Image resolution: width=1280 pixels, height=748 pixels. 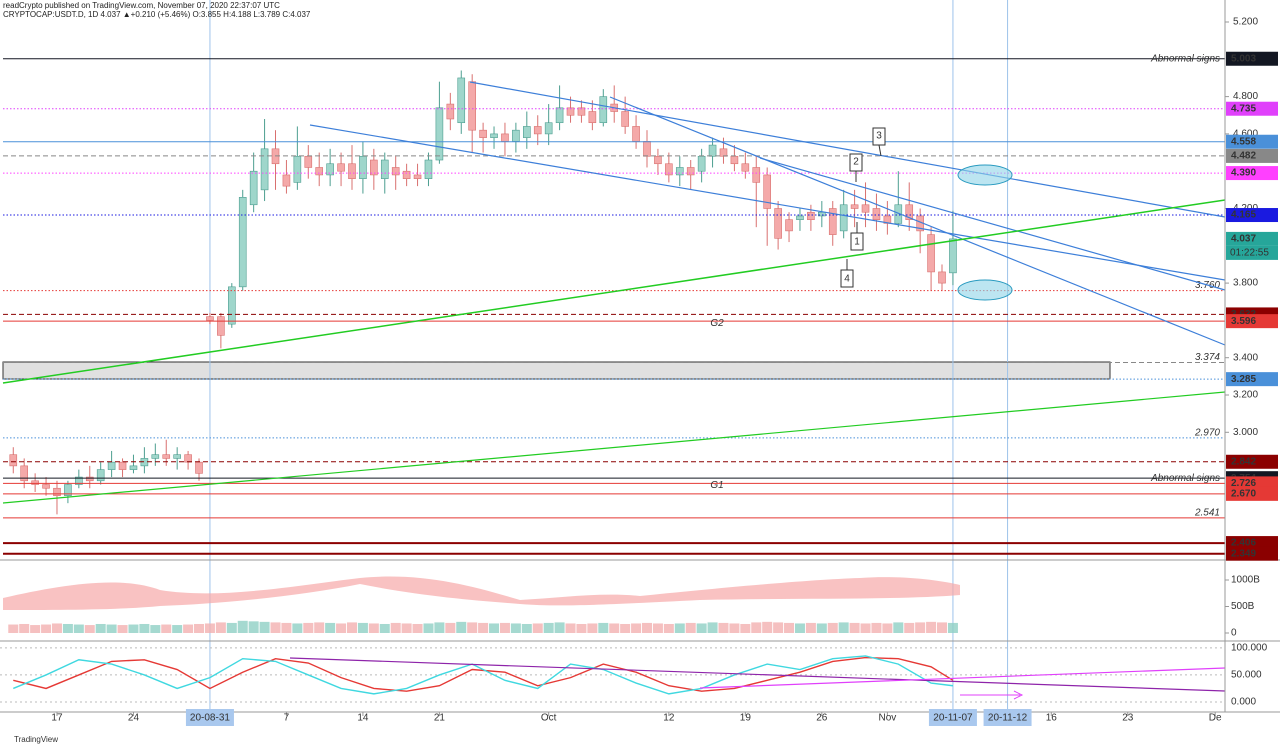 What do you see at coordinates (1243, 58) in the screenshot?
I see `price-badge-label: 5.003` at bounding box center [1243, 58].